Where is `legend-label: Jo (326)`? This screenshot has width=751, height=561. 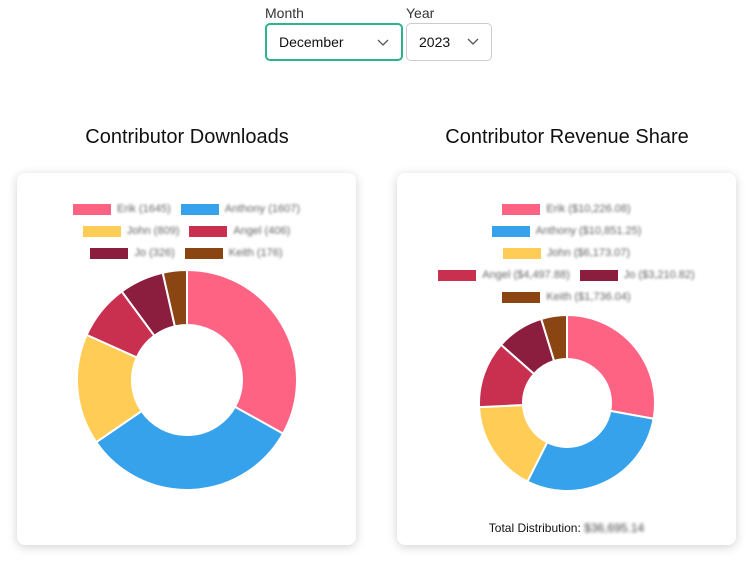 legend-label: Jo (326) is located at coordinates (154, 253).